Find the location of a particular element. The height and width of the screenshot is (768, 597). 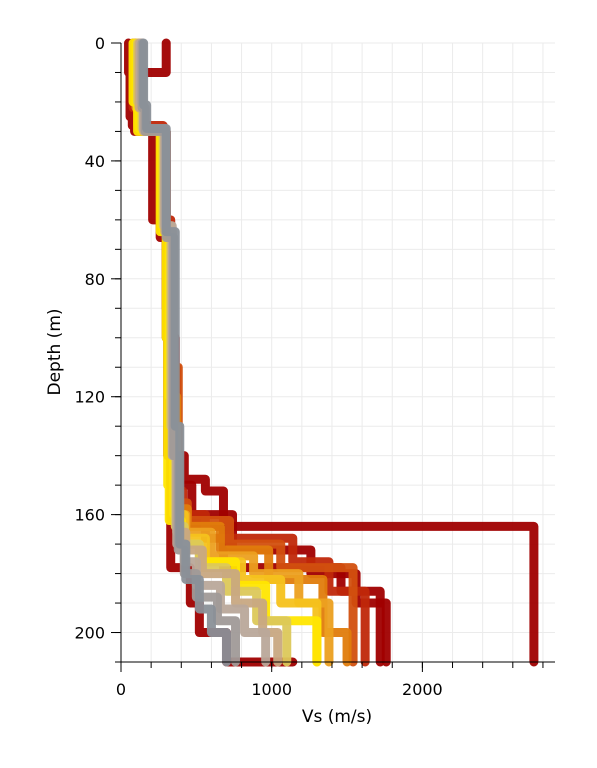

y-tick-label: 40 is located at coordinates (95, 161).